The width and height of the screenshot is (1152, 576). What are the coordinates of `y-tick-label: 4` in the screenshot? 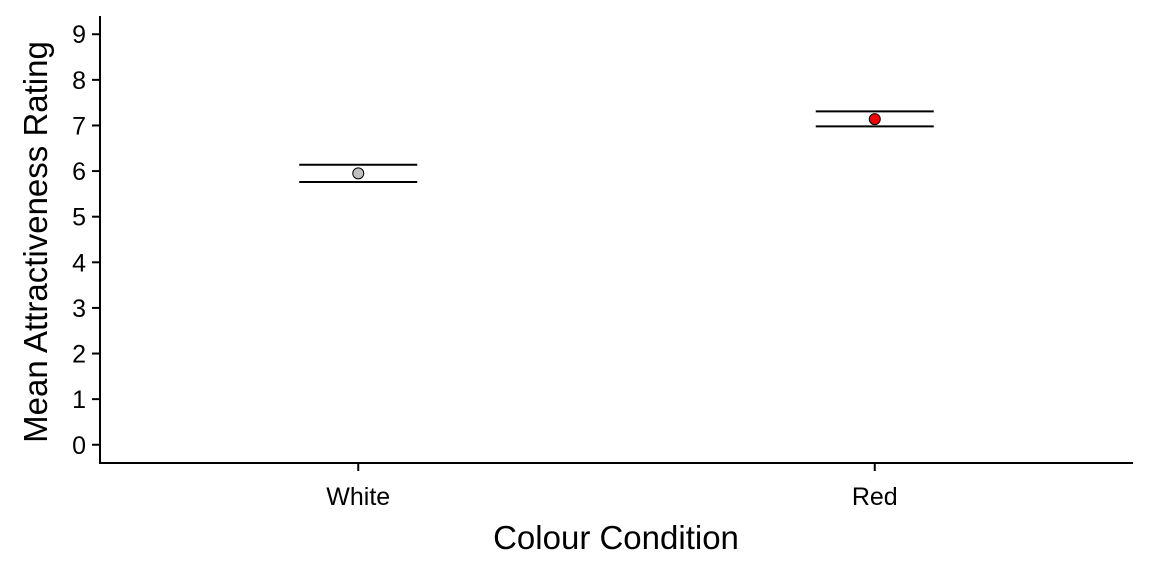 It's located at (79, 263).